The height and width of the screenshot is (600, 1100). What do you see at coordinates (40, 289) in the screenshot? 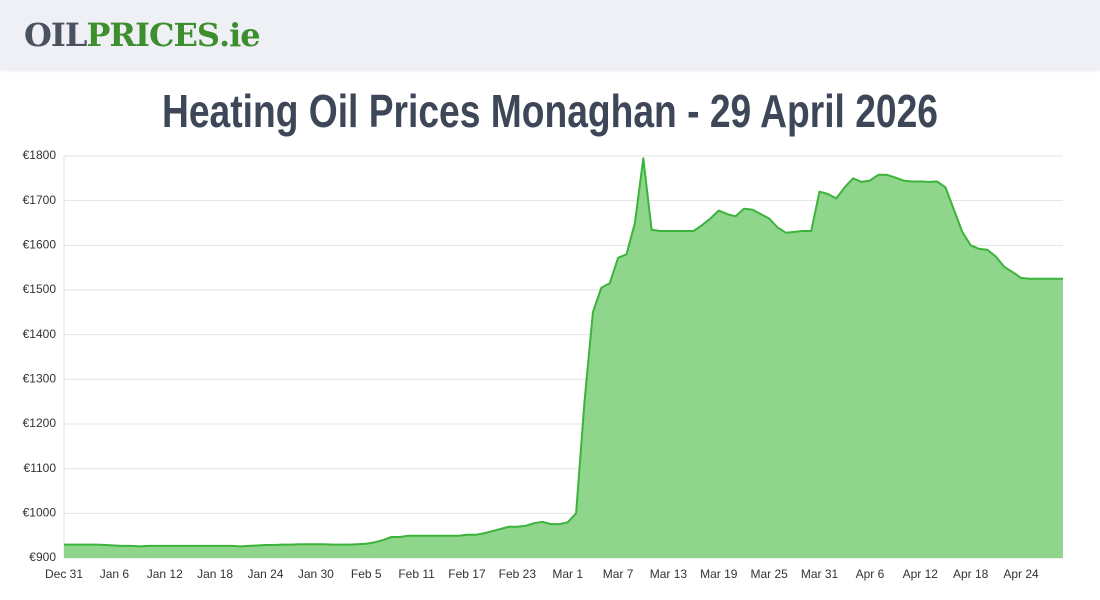
I see `y-tick-label: €1500` at bounding box center [40, 289].